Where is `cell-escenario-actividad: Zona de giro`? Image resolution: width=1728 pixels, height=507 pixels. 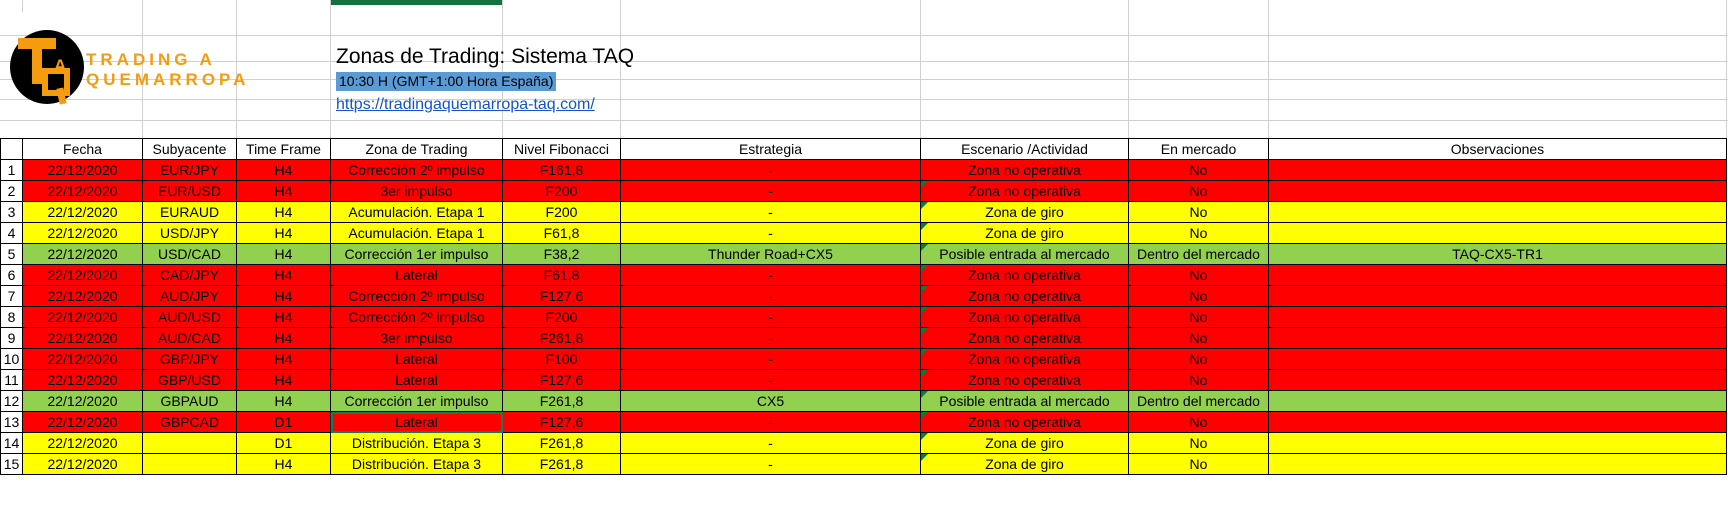 cell-escenario-actividad: Zona de giro is located at coordinates (1024, 233).